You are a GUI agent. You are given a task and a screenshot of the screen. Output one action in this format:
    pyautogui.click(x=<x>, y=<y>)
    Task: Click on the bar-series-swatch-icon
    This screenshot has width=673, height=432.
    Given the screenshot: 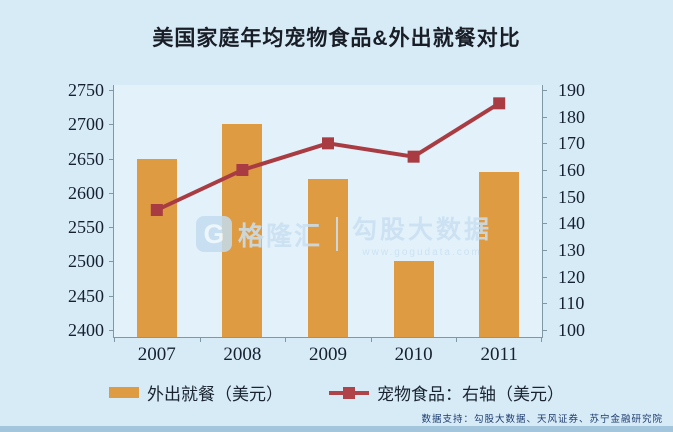 What is the action you would take?
    pyautogui.click(x=124, y=392)
    